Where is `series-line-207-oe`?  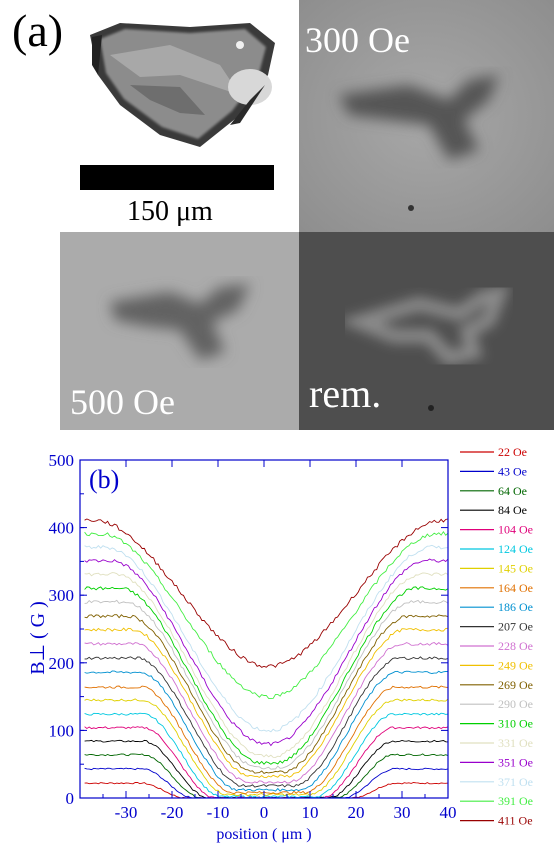 series-line-207-oe is located at coordinates (266, 722).